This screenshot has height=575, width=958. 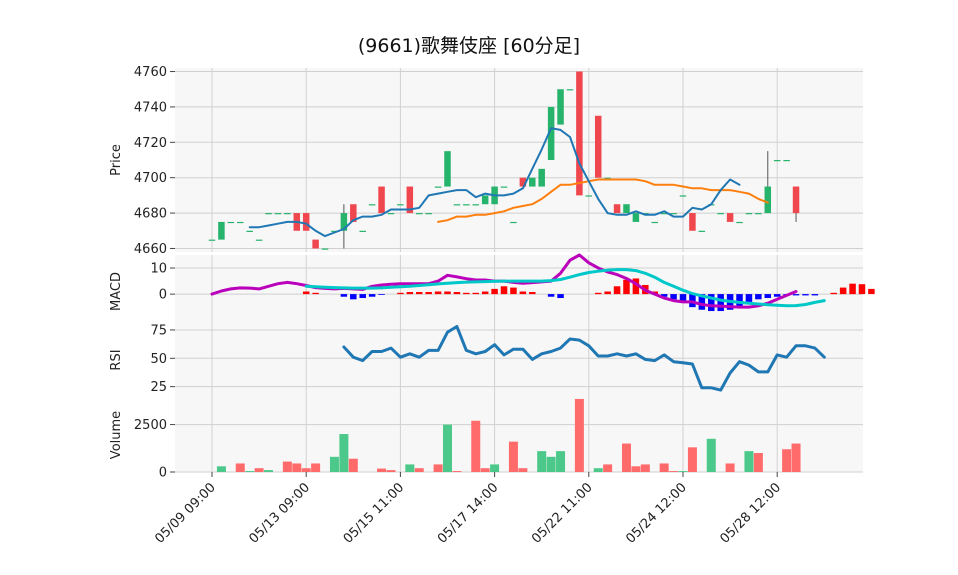 What do you see at coordinates (584, 358) in the screenshot?
I see `rsi-line` at bounding box center [584, 358].